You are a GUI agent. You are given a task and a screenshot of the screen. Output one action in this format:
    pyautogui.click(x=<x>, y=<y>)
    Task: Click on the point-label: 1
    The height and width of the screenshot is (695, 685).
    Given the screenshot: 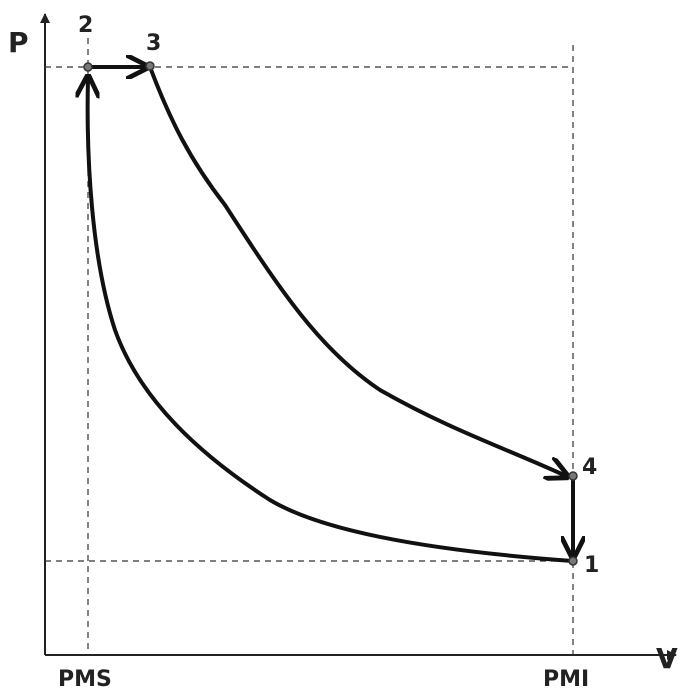 What is the action you would take?
    pyautogui.click(x=591, y=565)
    